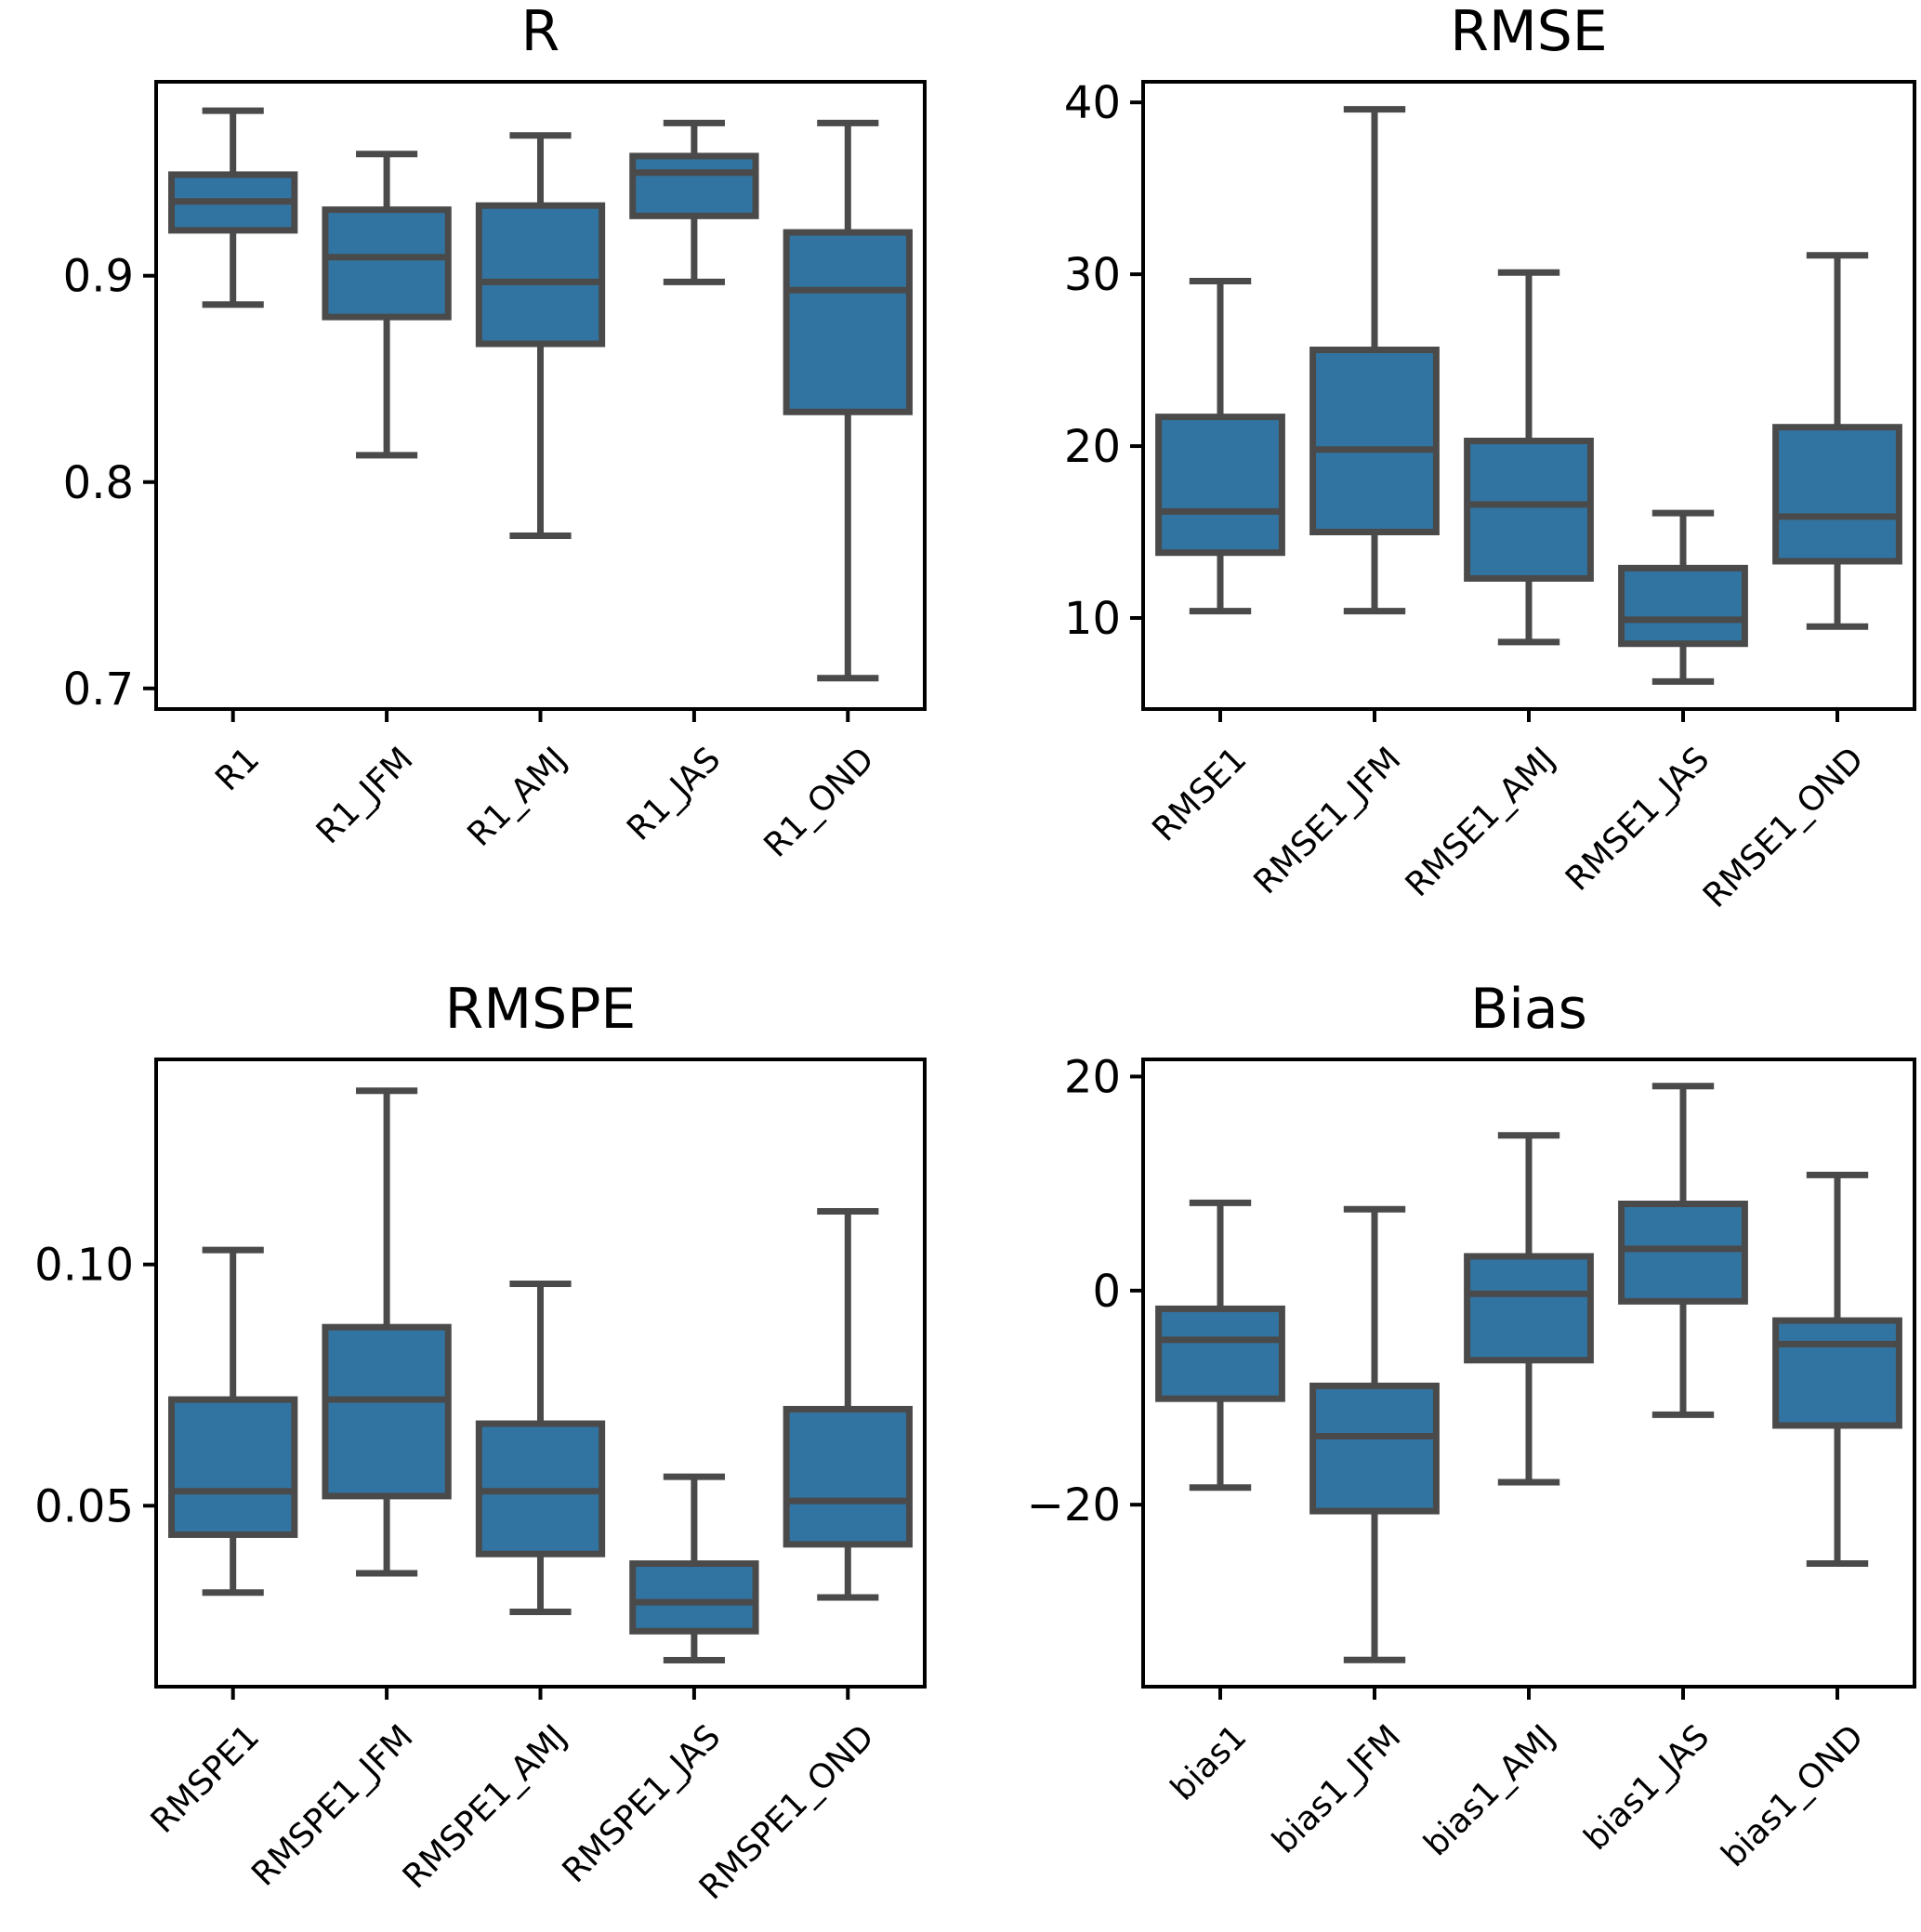 This screenshot has height=1932, width=1921. Describe the element at coordinates (1647, 1787) in the screenshot. I see `x-tick-label: bias1_JAS` at that location.